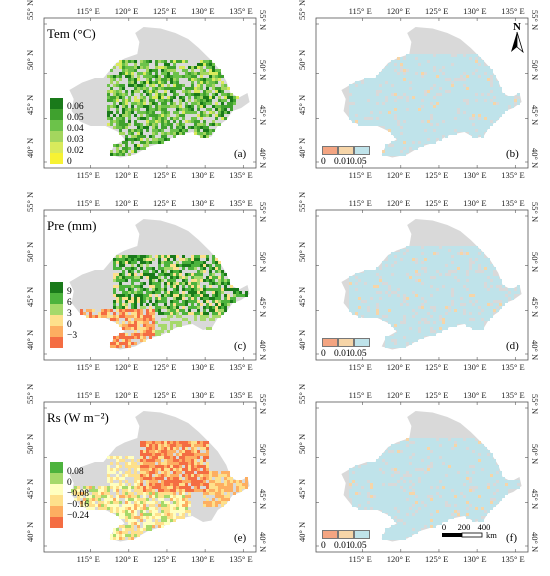 The width and height of the screenshot is (550, 576). What do you see at coordinates (240, 346) in the screenshot?
I see `panel-label: (c)` at bounding box center [240, 346].